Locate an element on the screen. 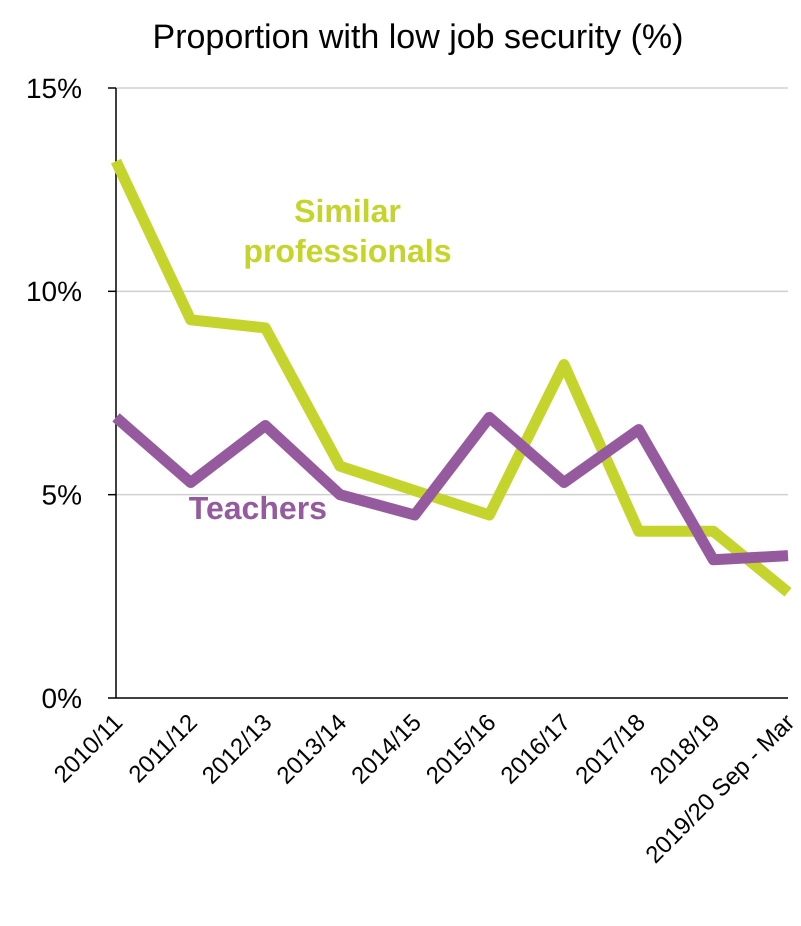  series-label: Teachers is located at coordinates (257, 508).